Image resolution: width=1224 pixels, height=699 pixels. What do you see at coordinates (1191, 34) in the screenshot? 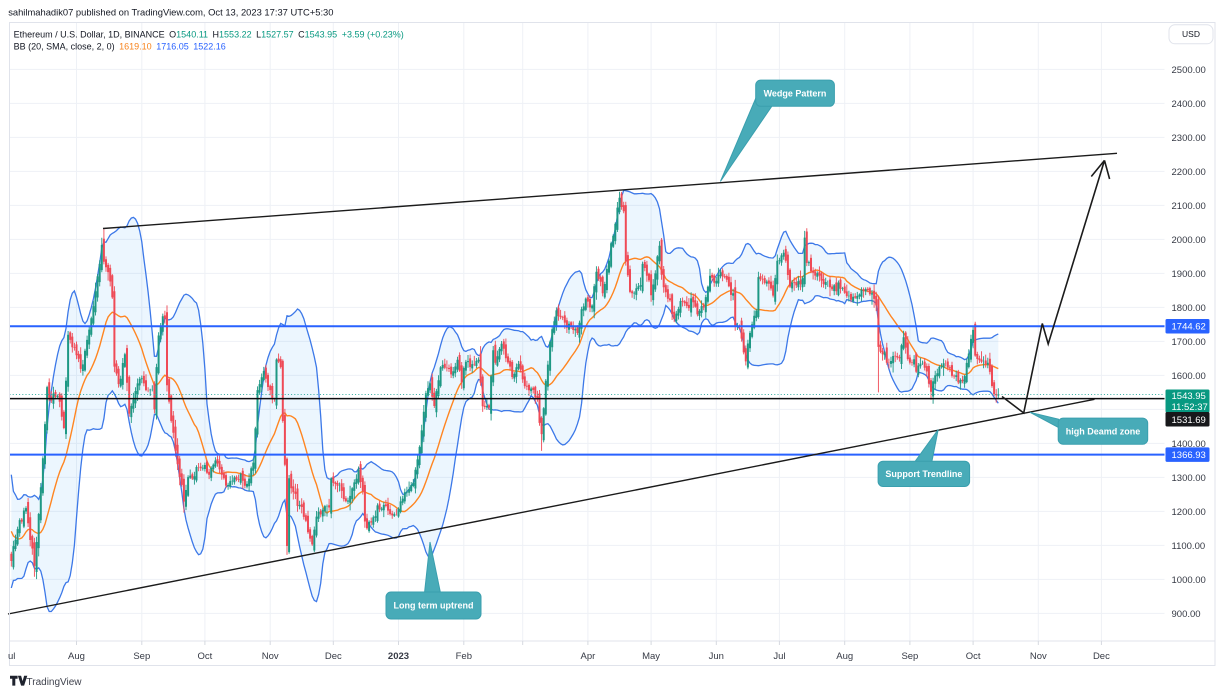
I see `svg-text: USD` at bounding box center [1191, 34].